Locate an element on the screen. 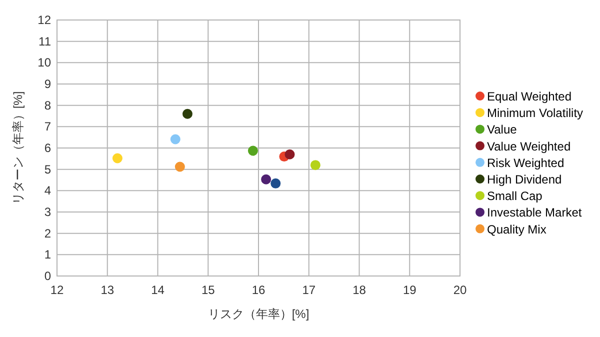 The width and height of the screenshot is (600, 337). legend-label: Minimum Volatility is located at coordinates (535, 113).